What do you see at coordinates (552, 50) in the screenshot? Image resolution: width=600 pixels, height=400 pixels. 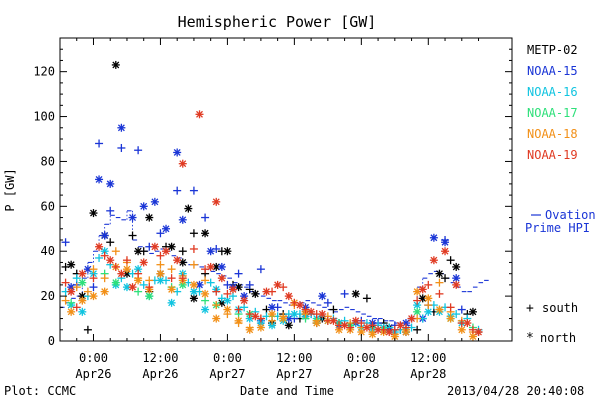 I see `legend-entry-metp-02: METP-02` at bounding box center [552, 50].